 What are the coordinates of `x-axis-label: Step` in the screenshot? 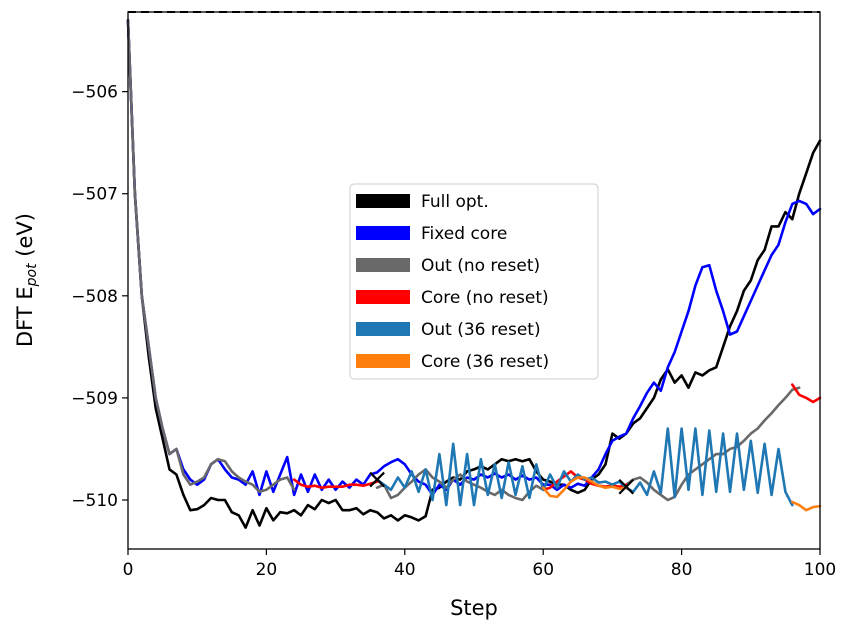 It's located at (474, 608).